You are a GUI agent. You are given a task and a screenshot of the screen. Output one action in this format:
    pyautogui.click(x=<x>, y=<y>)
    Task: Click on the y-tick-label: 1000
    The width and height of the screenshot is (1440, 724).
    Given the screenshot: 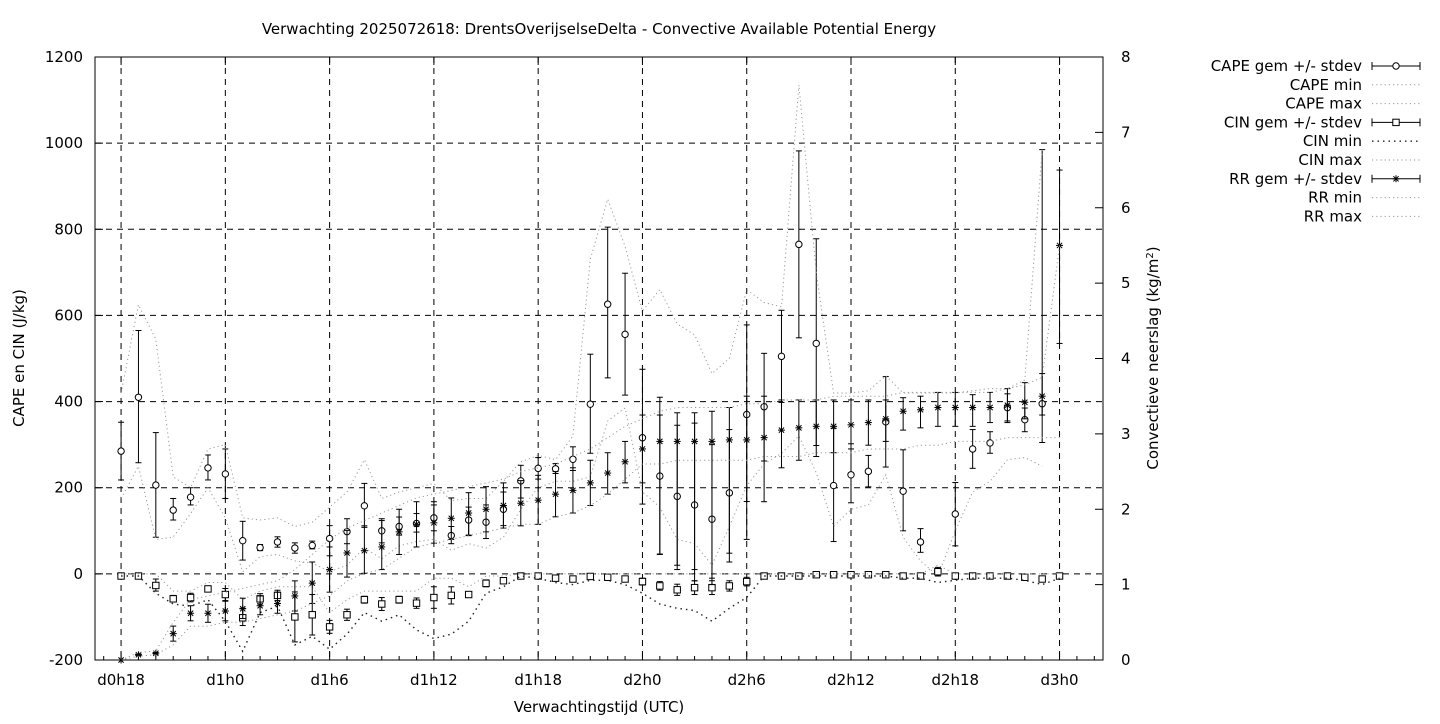 What is the action you would take?
    pyautogui.click(x=64, y=143)
    